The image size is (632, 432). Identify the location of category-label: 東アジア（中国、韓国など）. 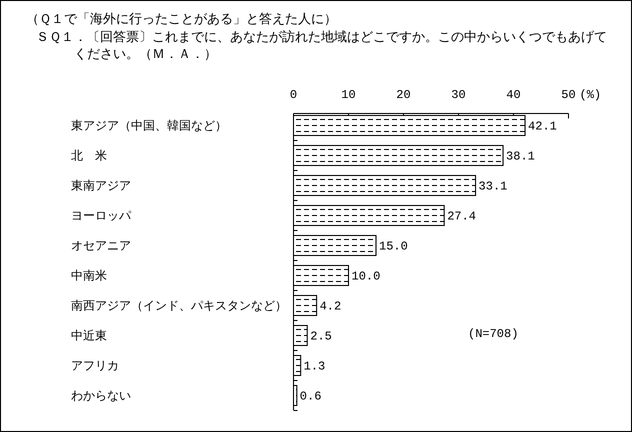
(149, 125).